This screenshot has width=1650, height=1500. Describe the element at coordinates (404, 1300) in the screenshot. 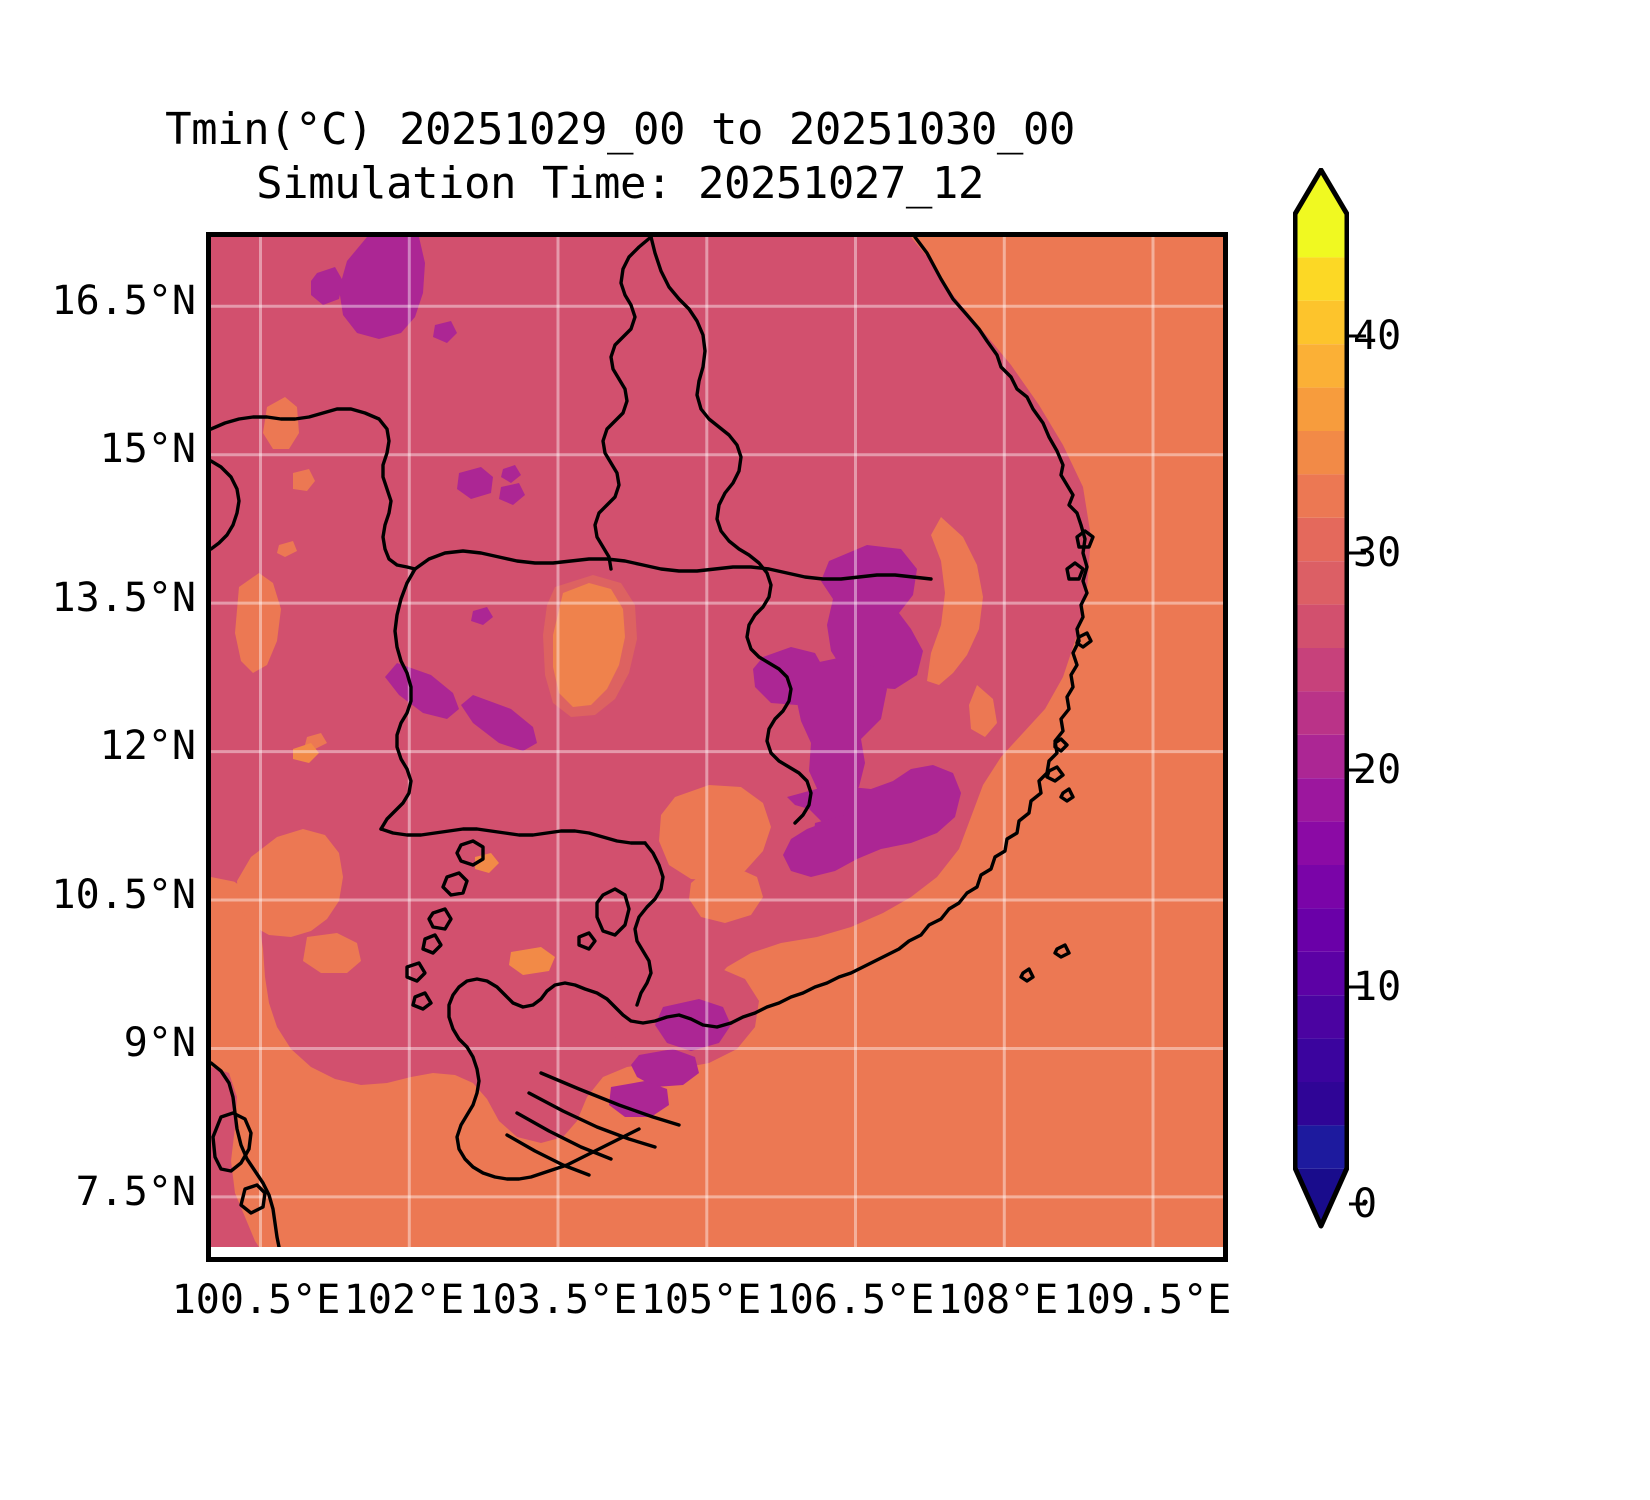

I see `x-tick-label-1: 102°E` at that location.